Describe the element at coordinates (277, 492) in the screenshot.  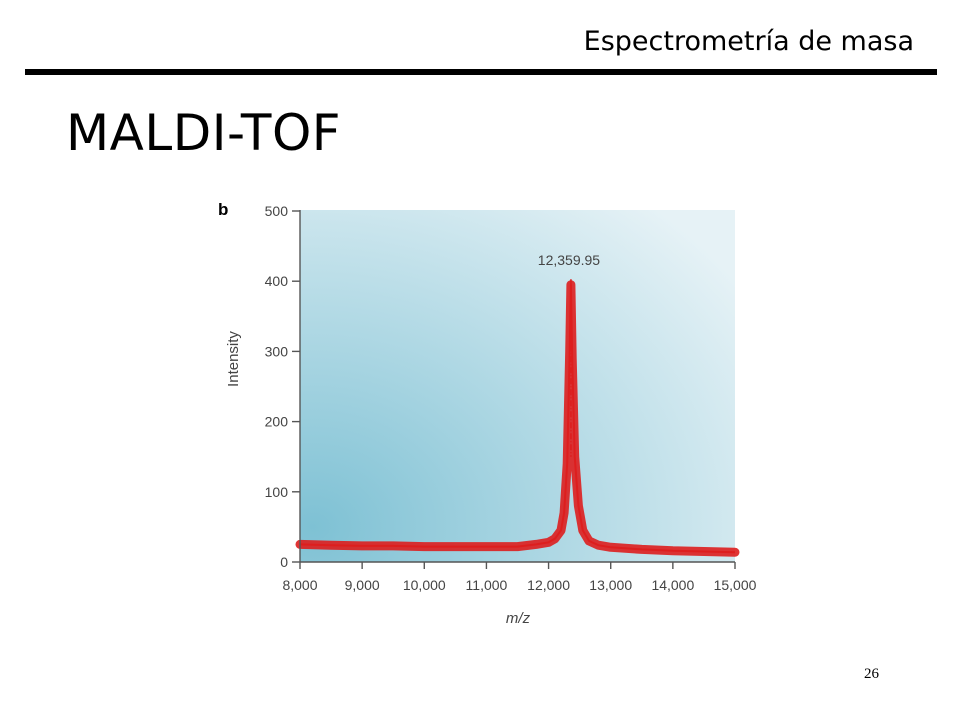
I see `y-tick-label: 100` at that location.